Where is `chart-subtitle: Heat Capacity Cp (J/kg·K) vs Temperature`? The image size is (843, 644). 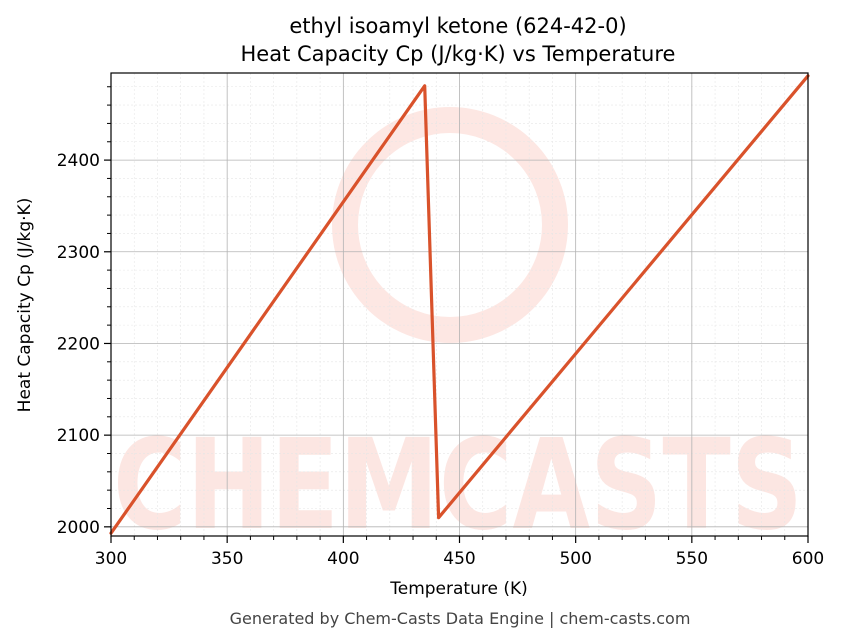
chart-subtitle: Heat Capacity Cp (J/kg·K) vs Temperature is located at coordinates (458, 54).